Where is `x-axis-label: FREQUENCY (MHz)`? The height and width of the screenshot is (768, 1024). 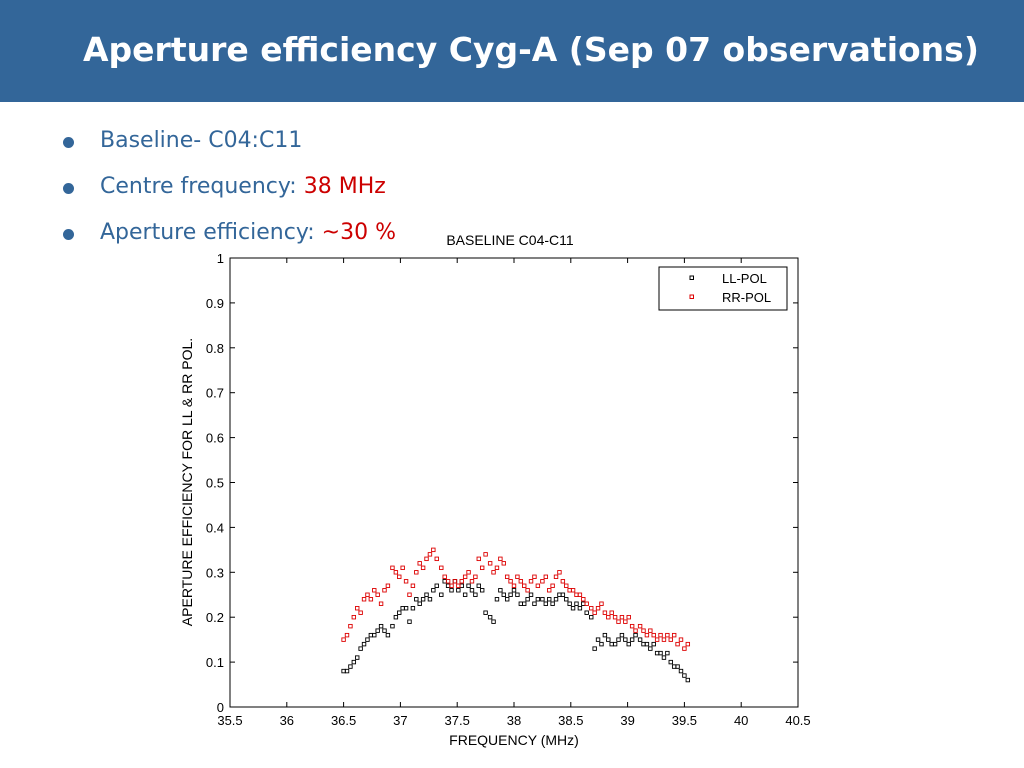
x-axis-label: FREQUENCY (MHz) is located at coordinates (514, 740).